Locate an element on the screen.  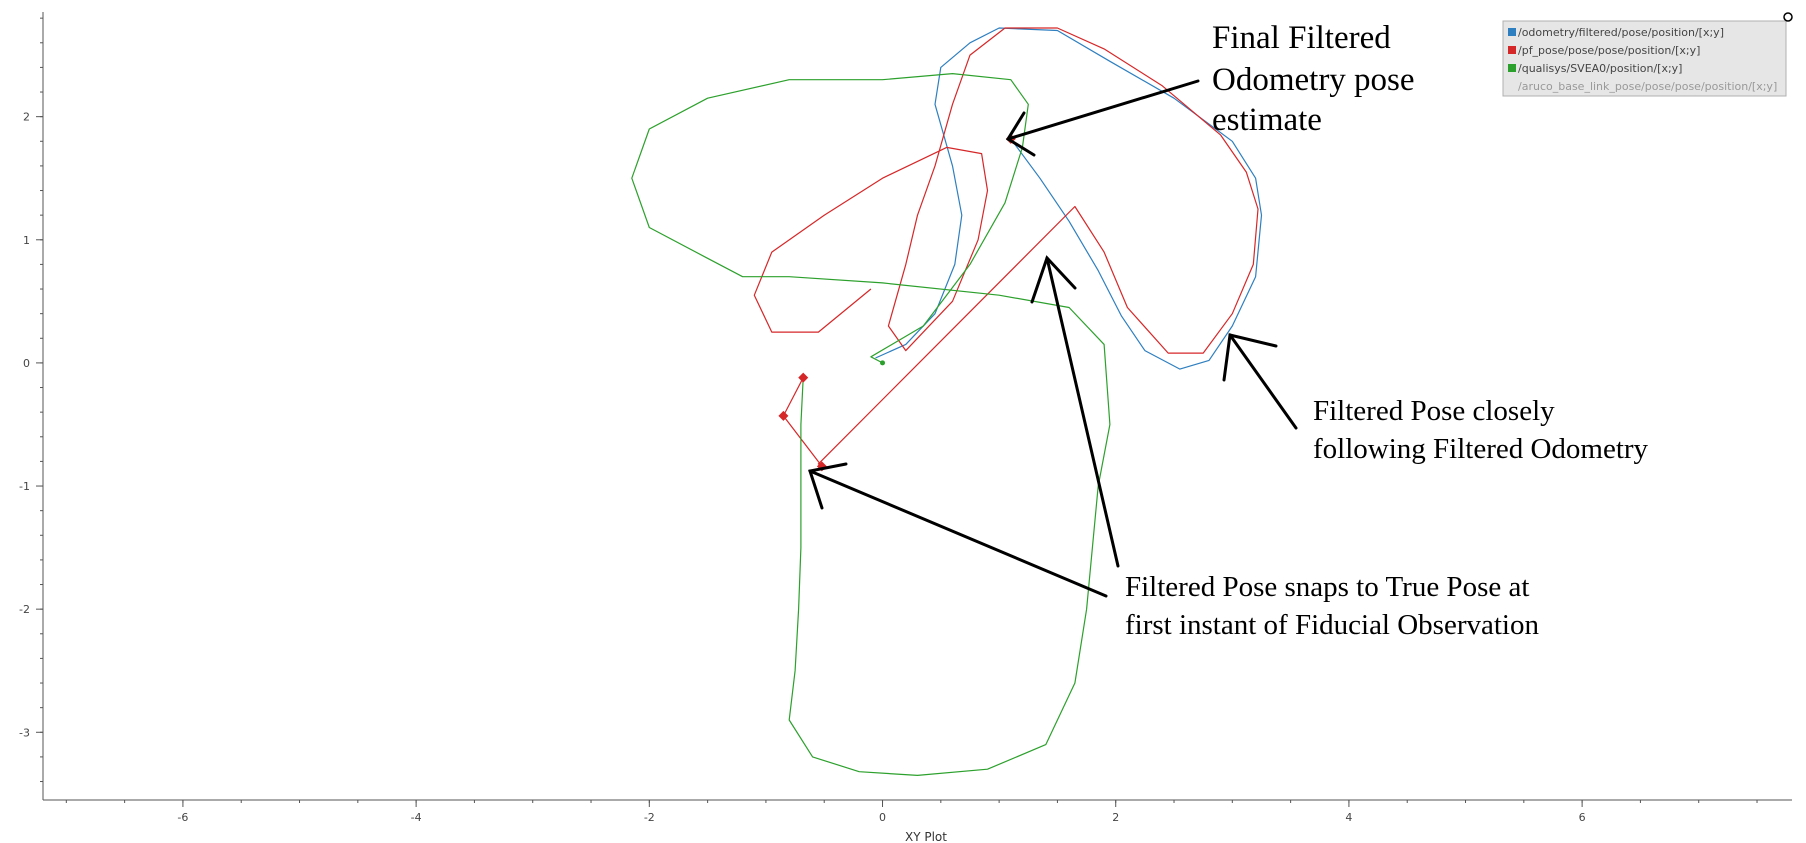
arrow-snap-lower is located at coordinates (958, 533).